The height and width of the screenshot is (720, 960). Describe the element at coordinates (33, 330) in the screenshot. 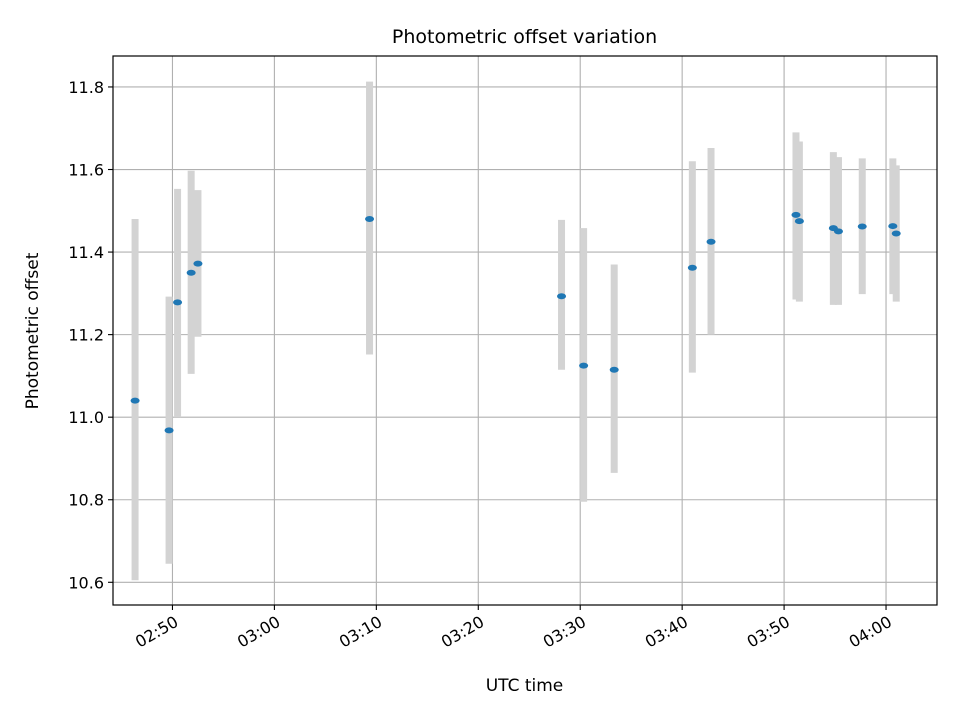

I see `y-axis-label: Photometric offset` at that location.